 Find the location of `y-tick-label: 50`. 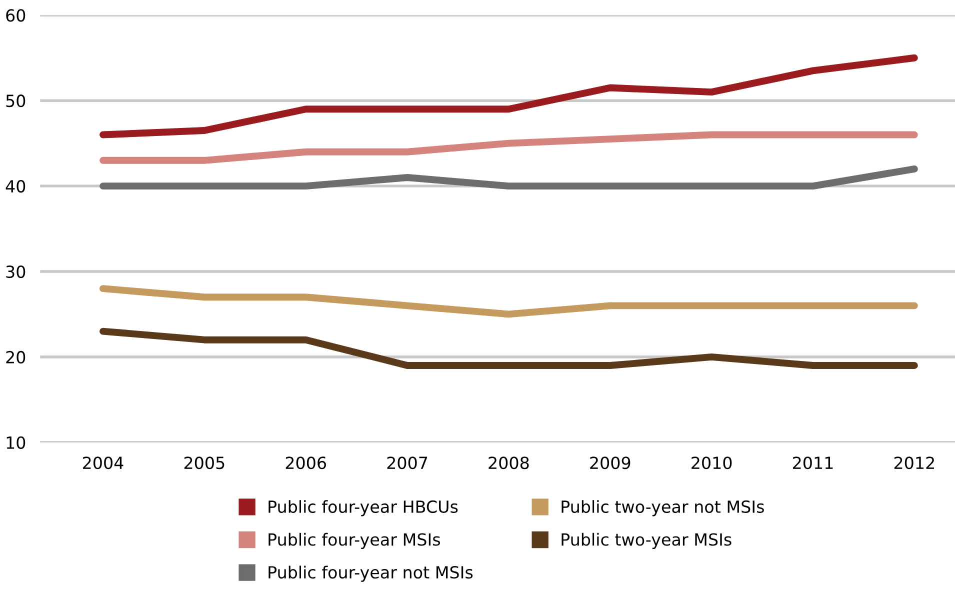

y-tick-label: 50 is located at coordinates (16, 101).